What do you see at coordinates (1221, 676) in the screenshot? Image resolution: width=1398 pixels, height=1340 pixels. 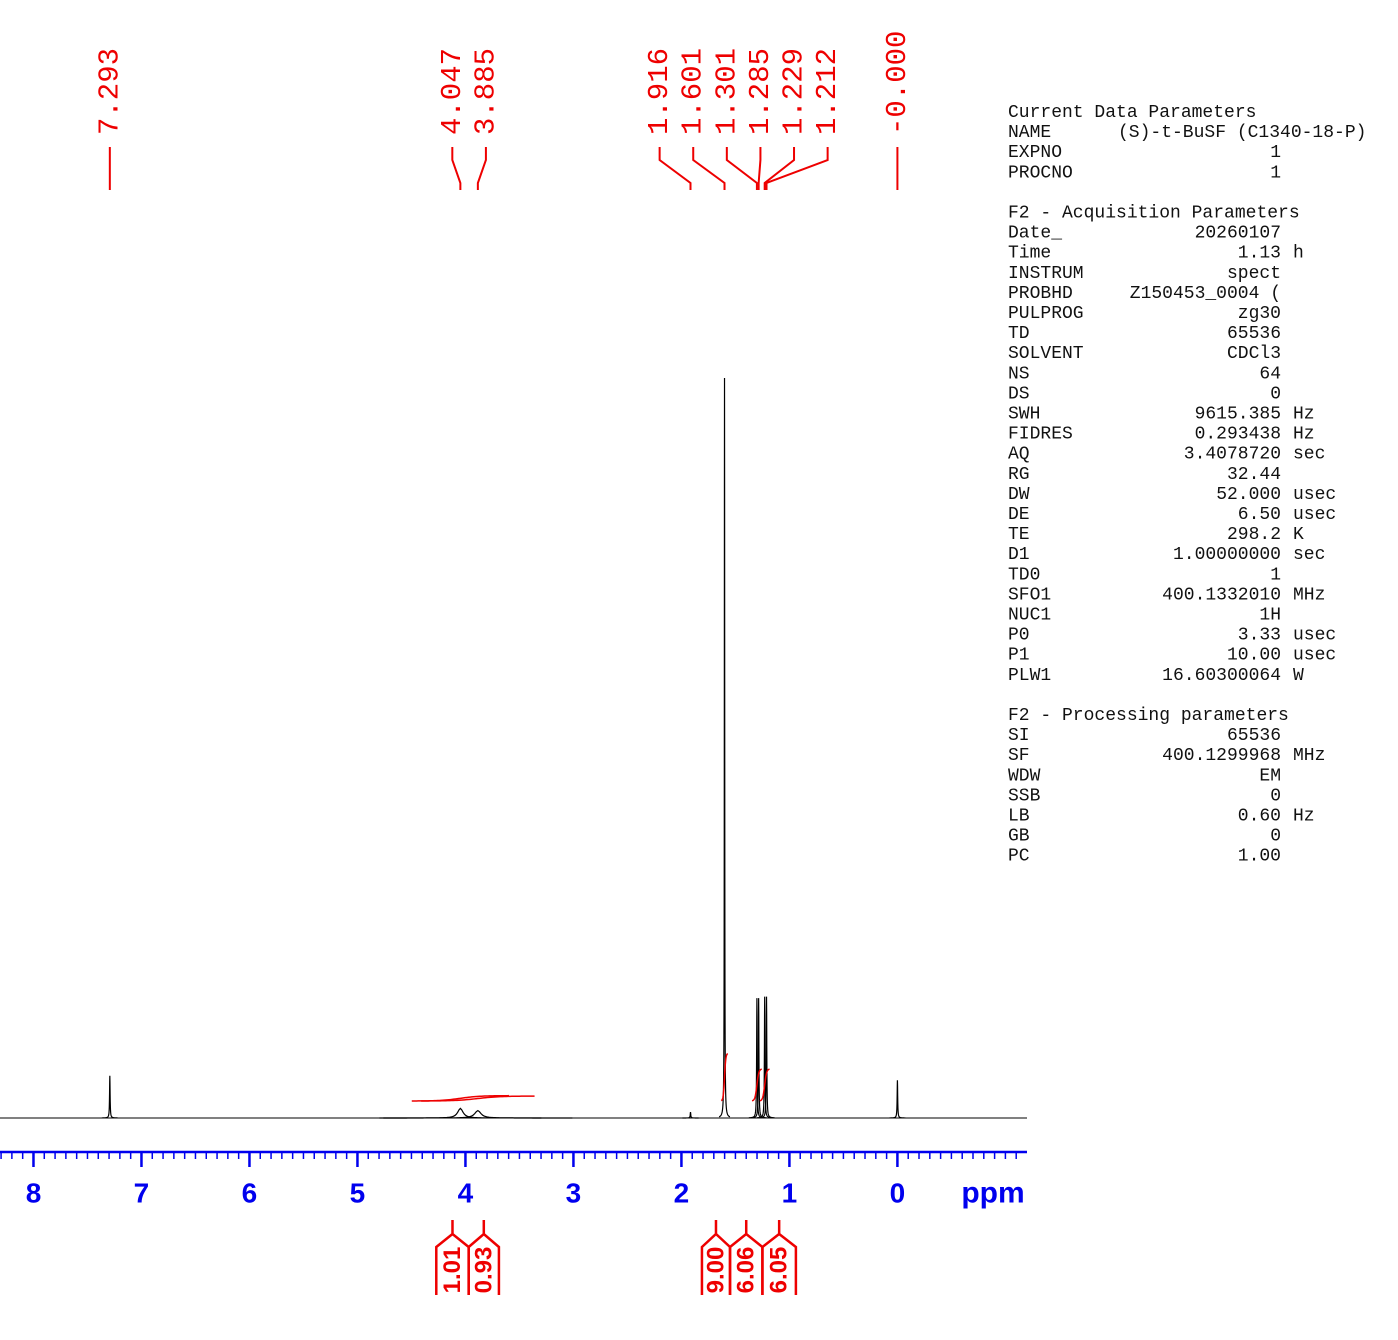 I see `parameter-value: 16.60300064` at bounding box center [1221, 676].